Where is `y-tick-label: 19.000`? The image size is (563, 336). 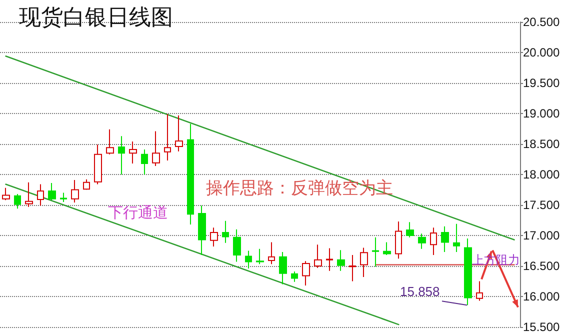
y-tick-label: 19.000 is located at coordinates (541, 113).